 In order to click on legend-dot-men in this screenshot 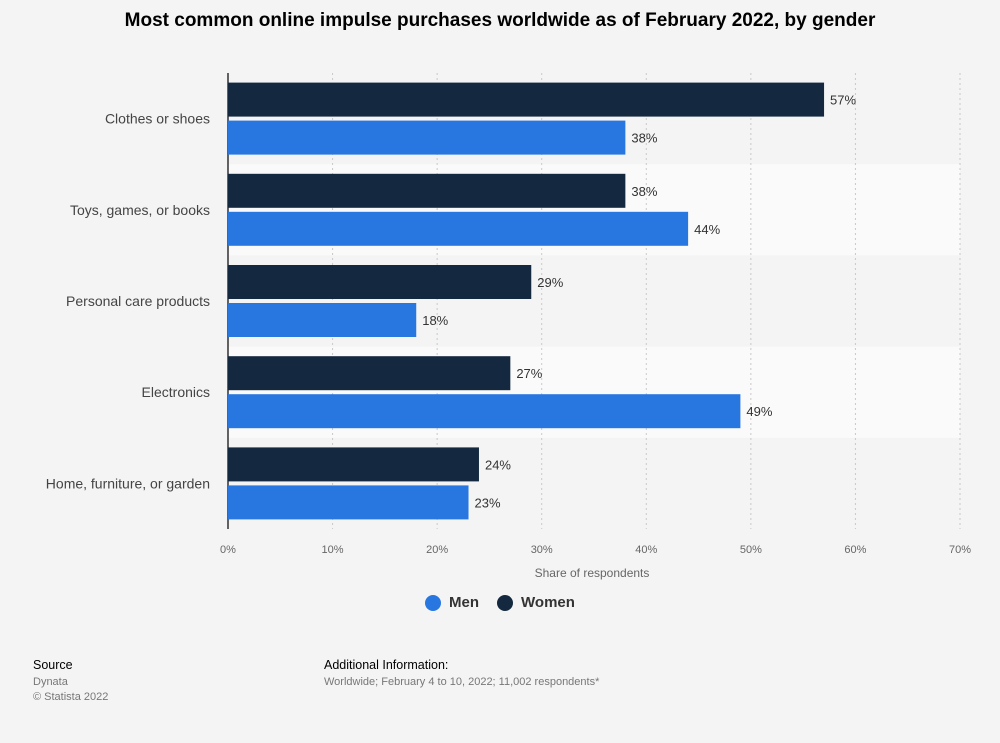, I will do `click(433, 602)`.